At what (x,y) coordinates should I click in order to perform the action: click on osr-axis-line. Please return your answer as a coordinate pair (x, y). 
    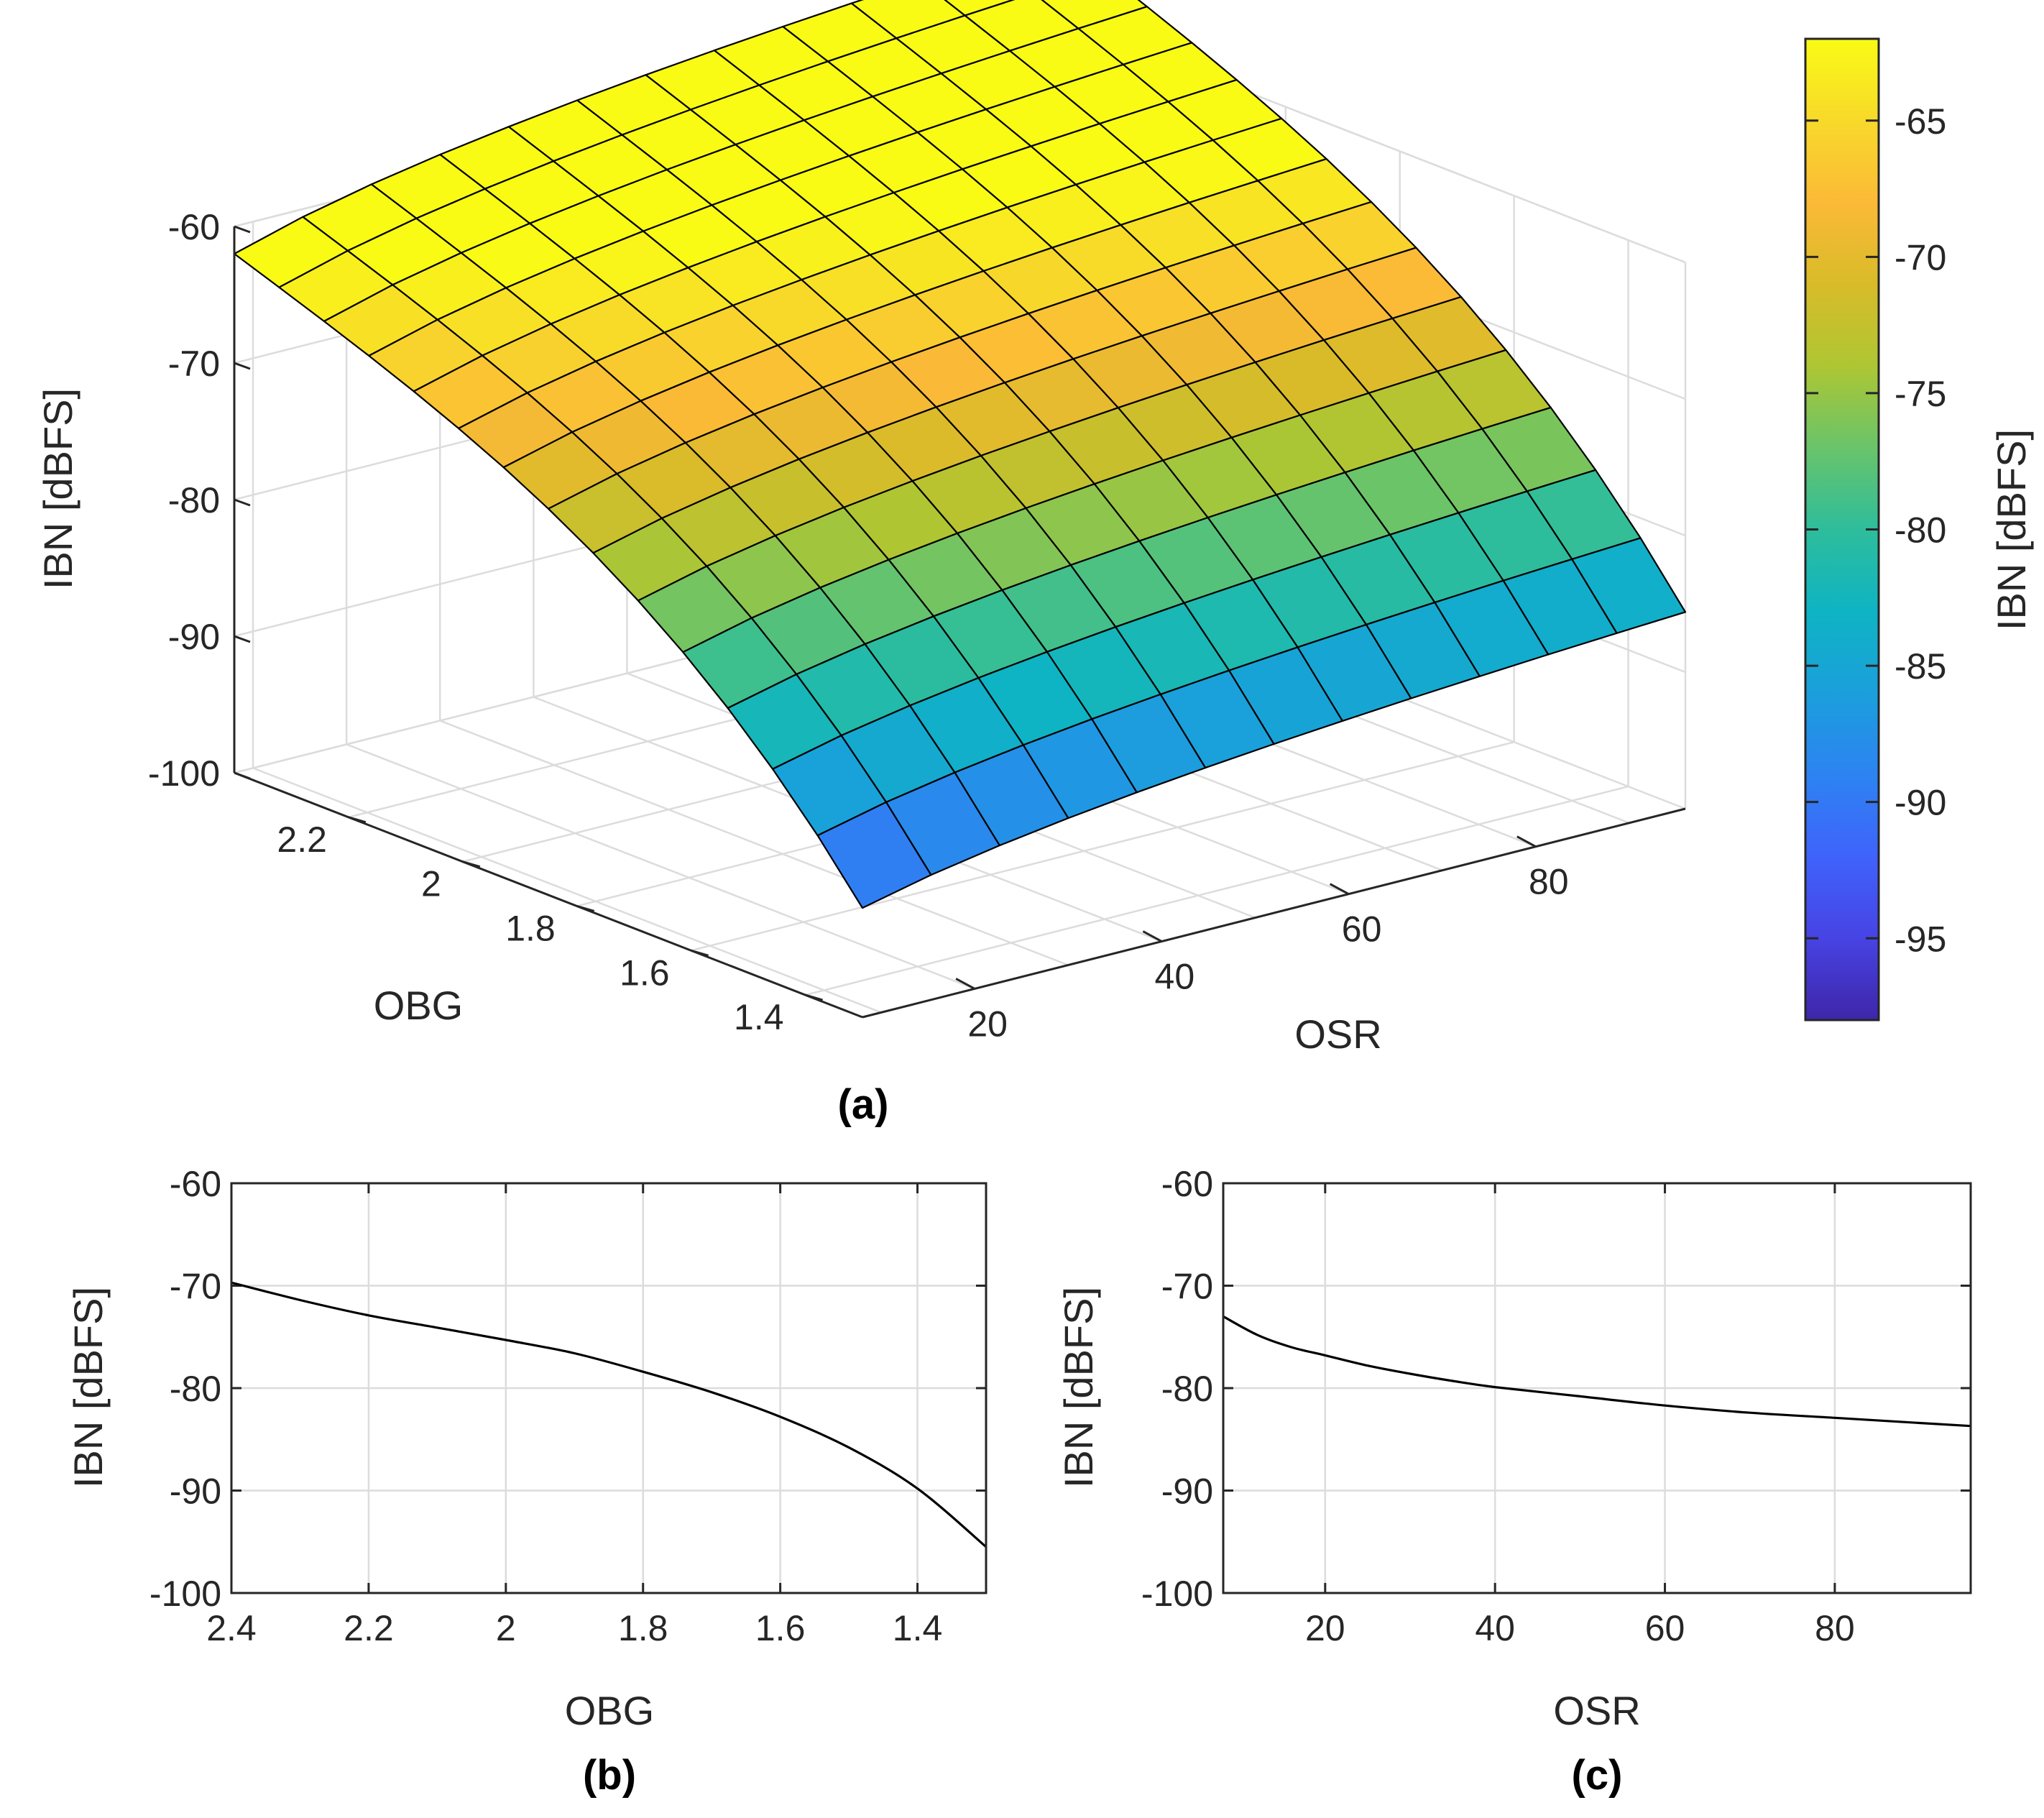
    Looking at the image, I should click on (1274, 913).